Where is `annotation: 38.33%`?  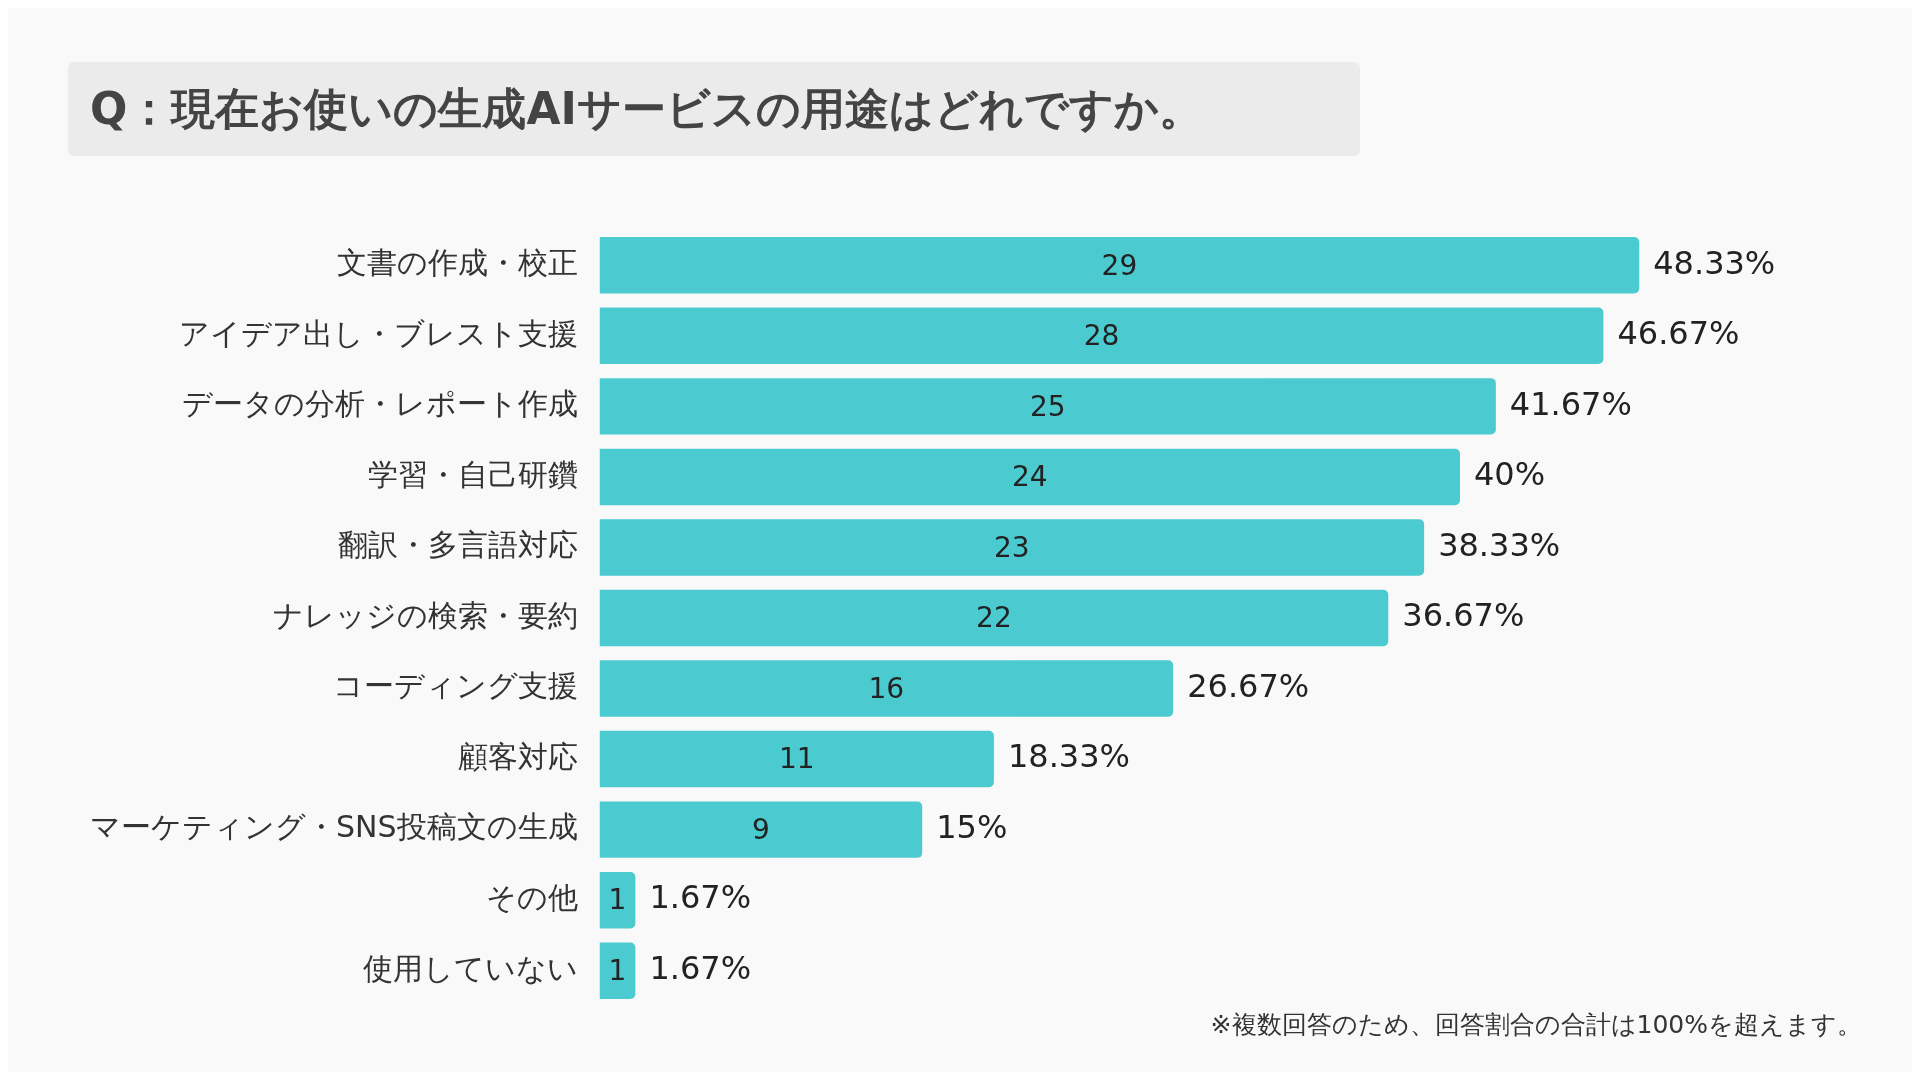 annotation: 38.33% is located at coordinates (1499, 544).